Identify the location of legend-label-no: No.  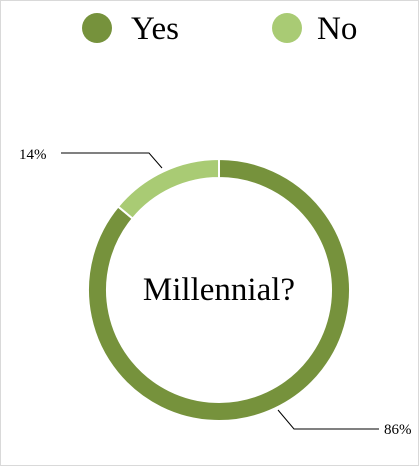
(337, 29).